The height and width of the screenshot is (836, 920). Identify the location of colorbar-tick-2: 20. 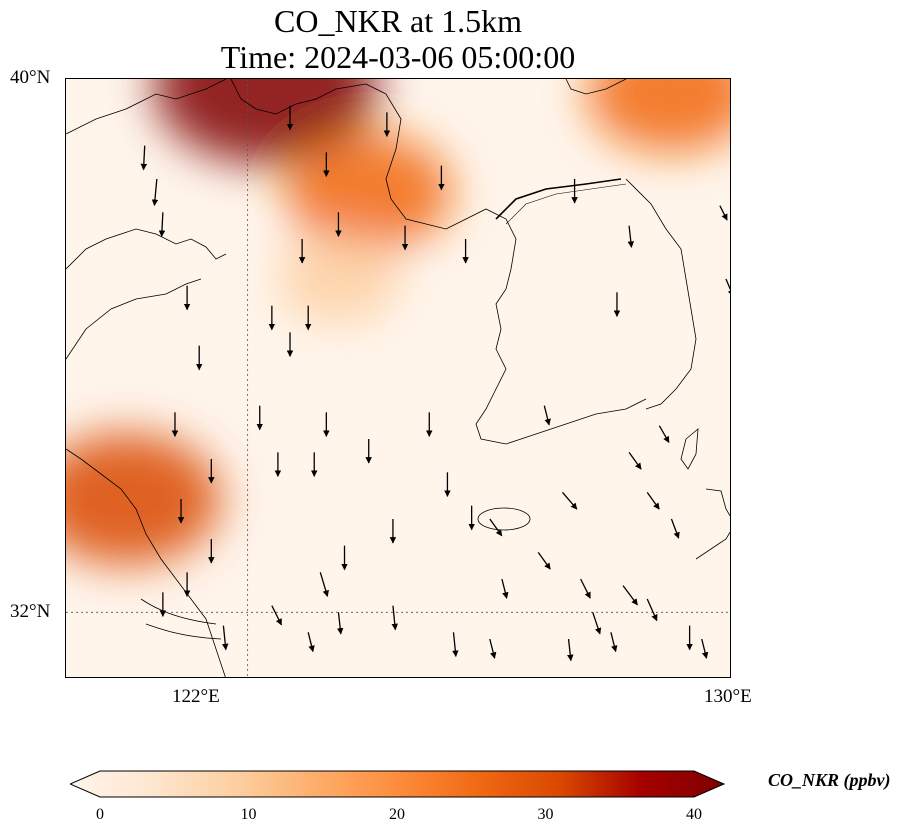
(397, 814).